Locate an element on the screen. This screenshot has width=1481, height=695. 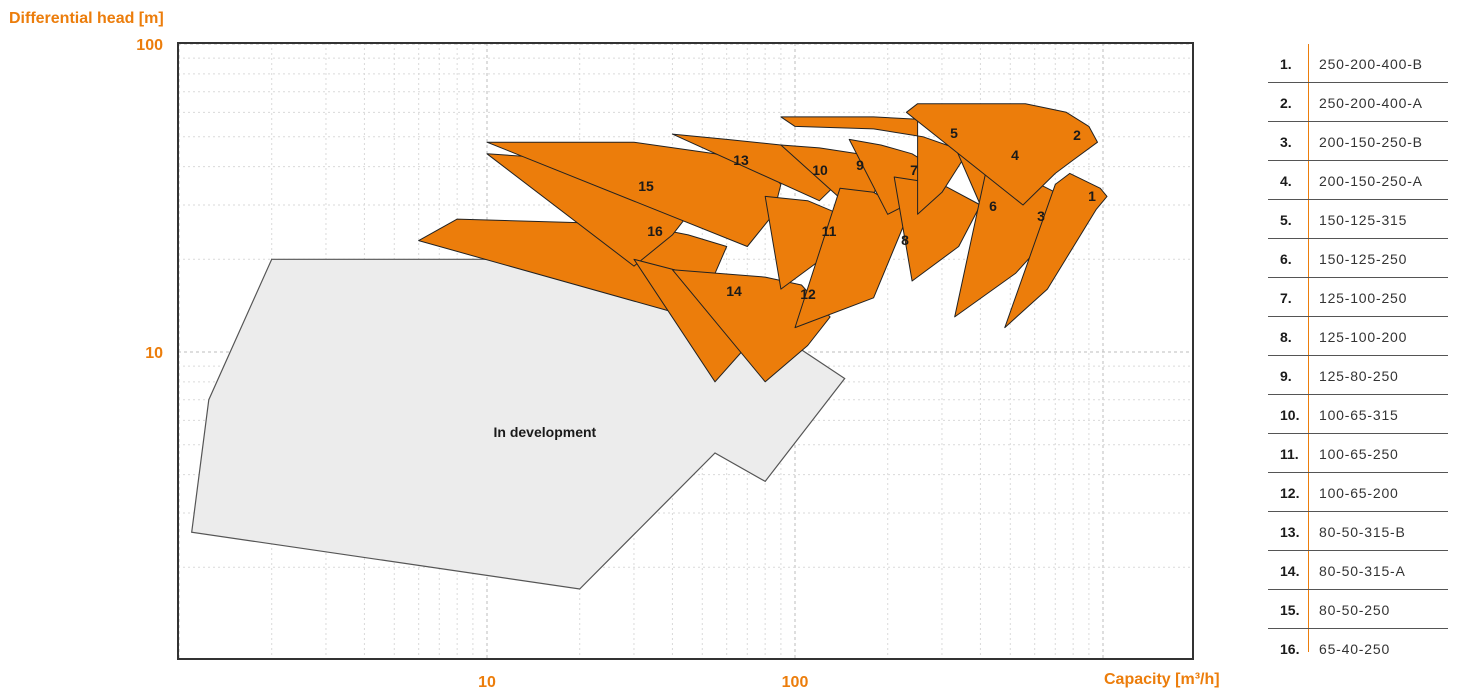
legend-item-number: 4. is located at coordinates (1286, 181).